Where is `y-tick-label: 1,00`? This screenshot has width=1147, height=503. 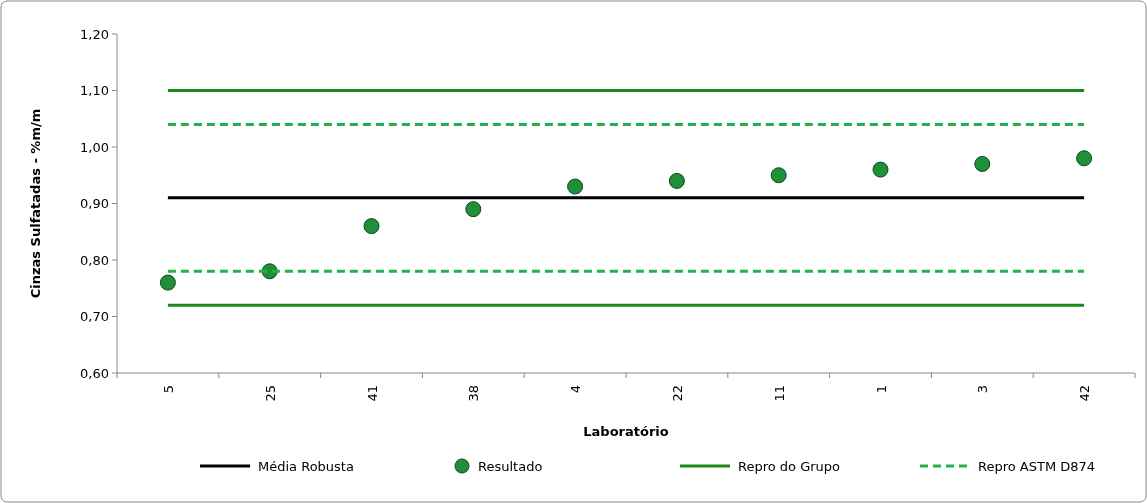 y-tick-label: 1,00 is located at coordinates (94, 147).